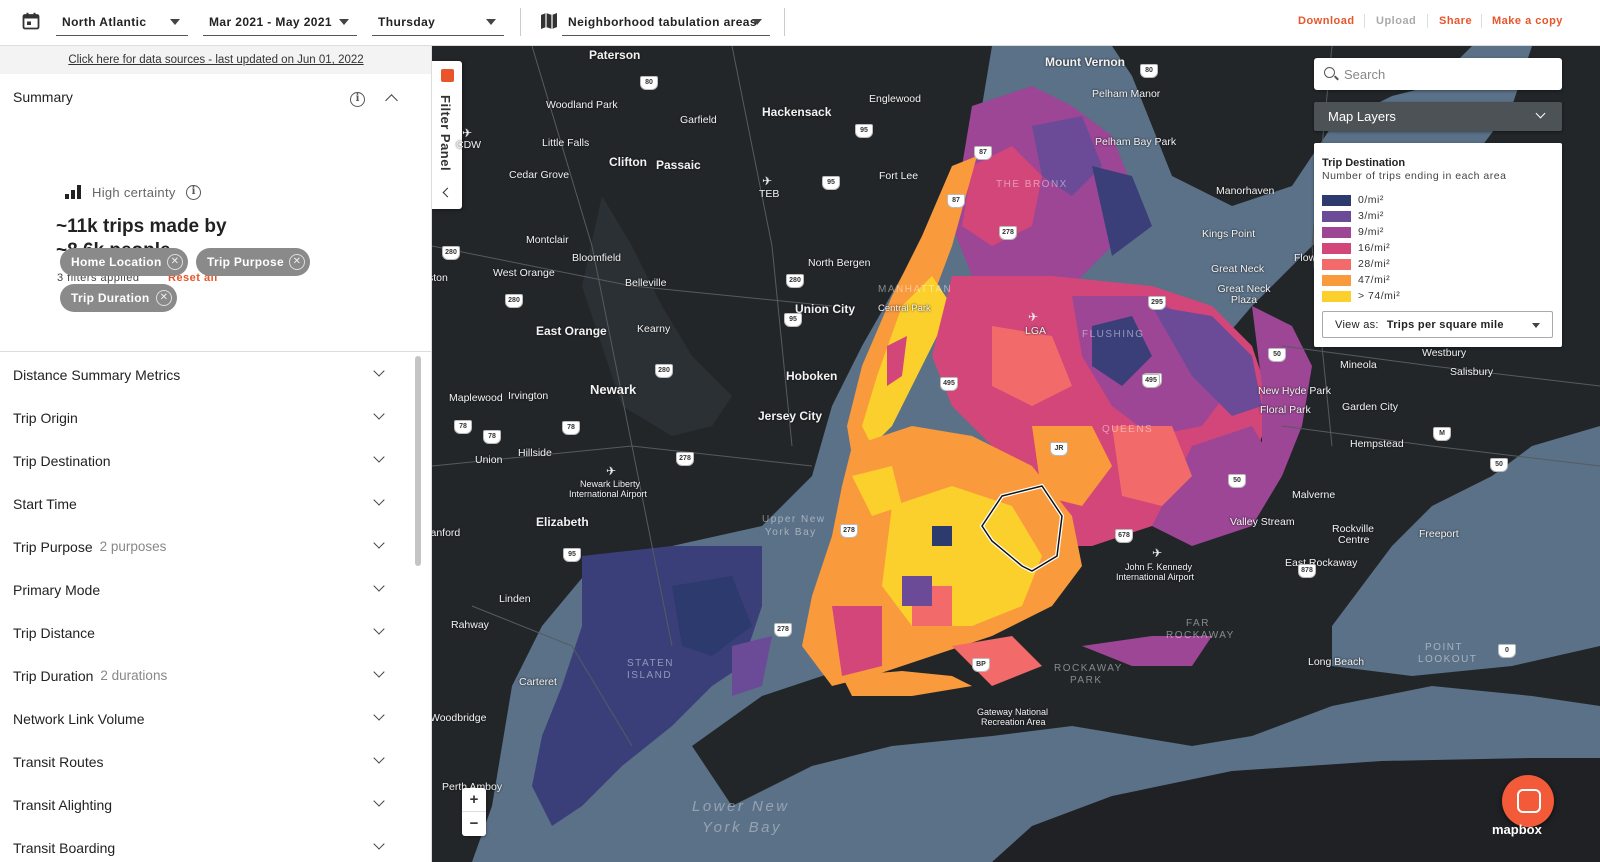 This screenshot has width=1600, height=862. What do you see at coordinates (418, 461) in the screenshot?
I see `scrollbar` at bounding box center [418, 461].